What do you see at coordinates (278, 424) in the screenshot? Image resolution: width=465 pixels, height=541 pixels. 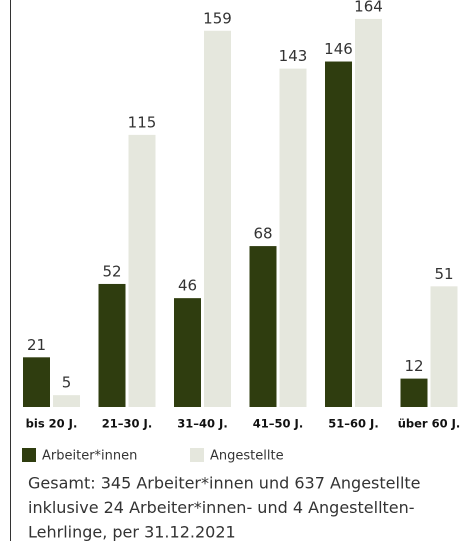 I see `x-tick-label: 41–50 J.` at bounding box center [278, 424].